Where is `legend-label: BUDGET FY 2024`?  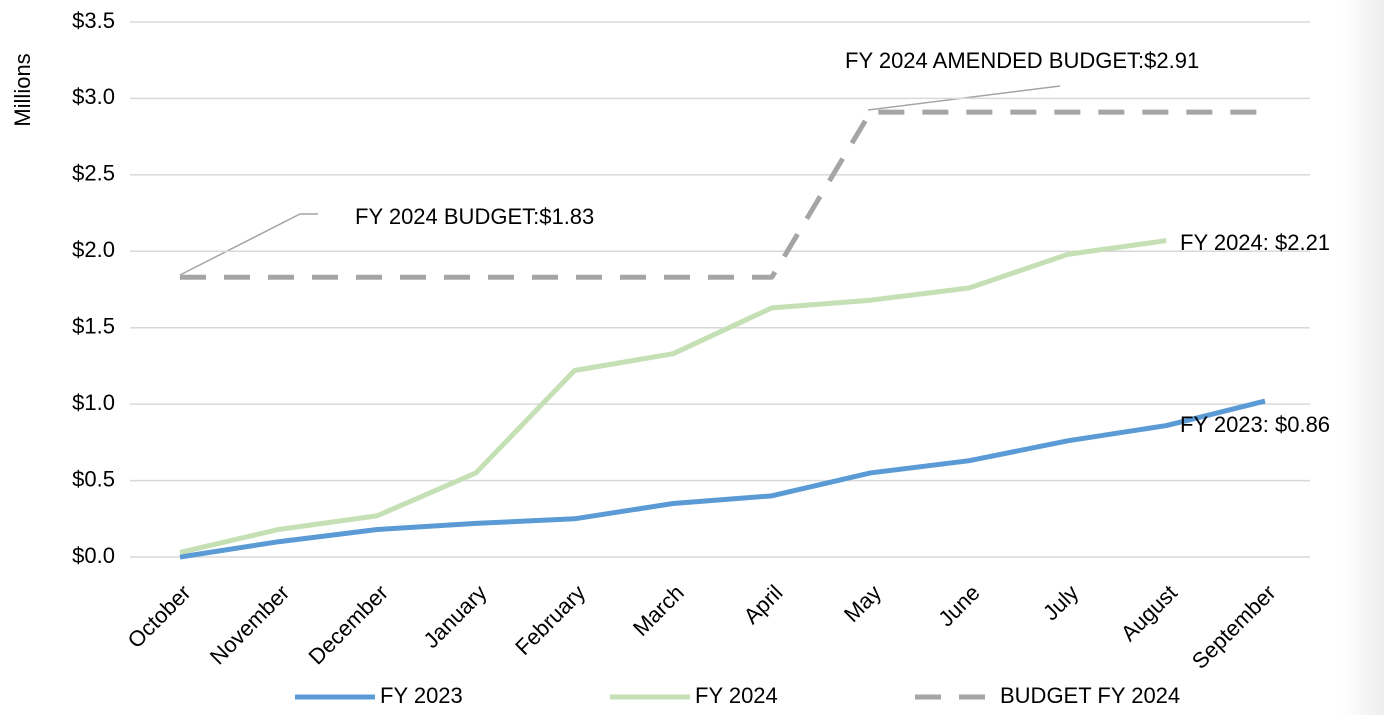
legend-label: BUDGET FY 2024 is located at coordinates (1090, 695).